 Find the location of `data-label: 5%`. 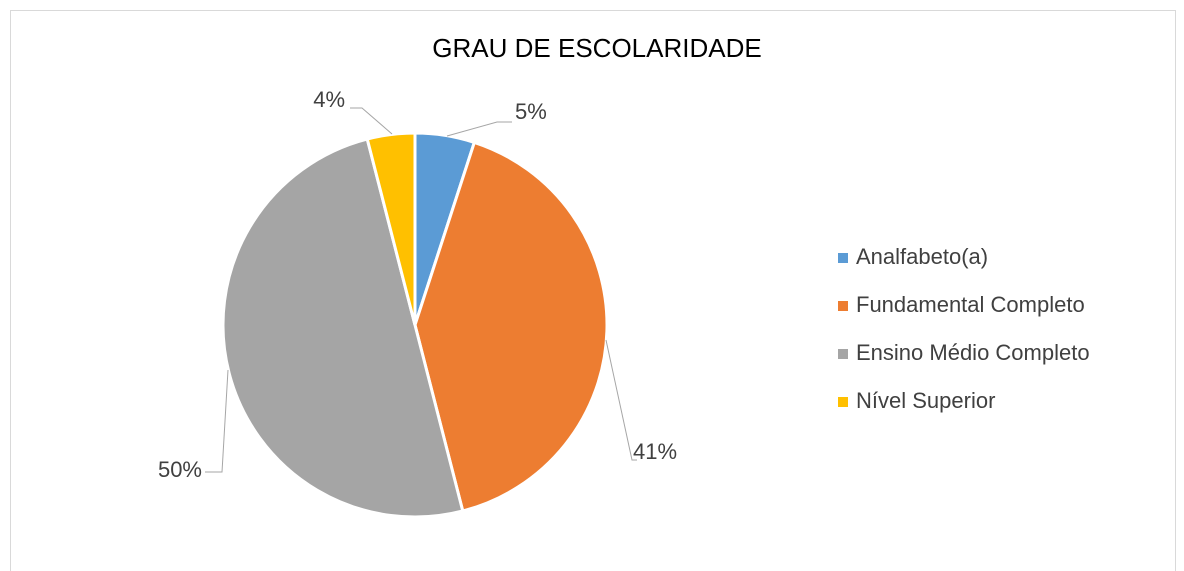

data-label: 5% is located at coordinates (531, 111).